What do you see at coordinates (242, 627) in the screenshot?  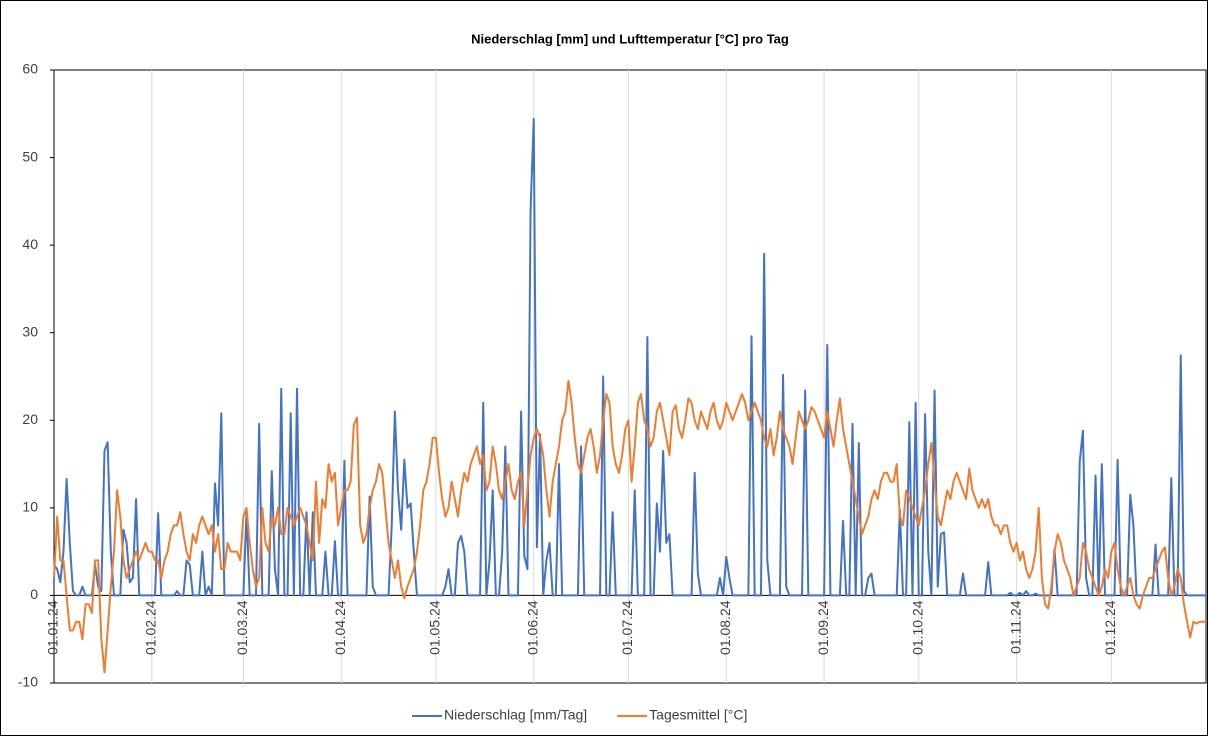 I see `x-tick-label: 01.03.24` at bounding box center [242, 627].